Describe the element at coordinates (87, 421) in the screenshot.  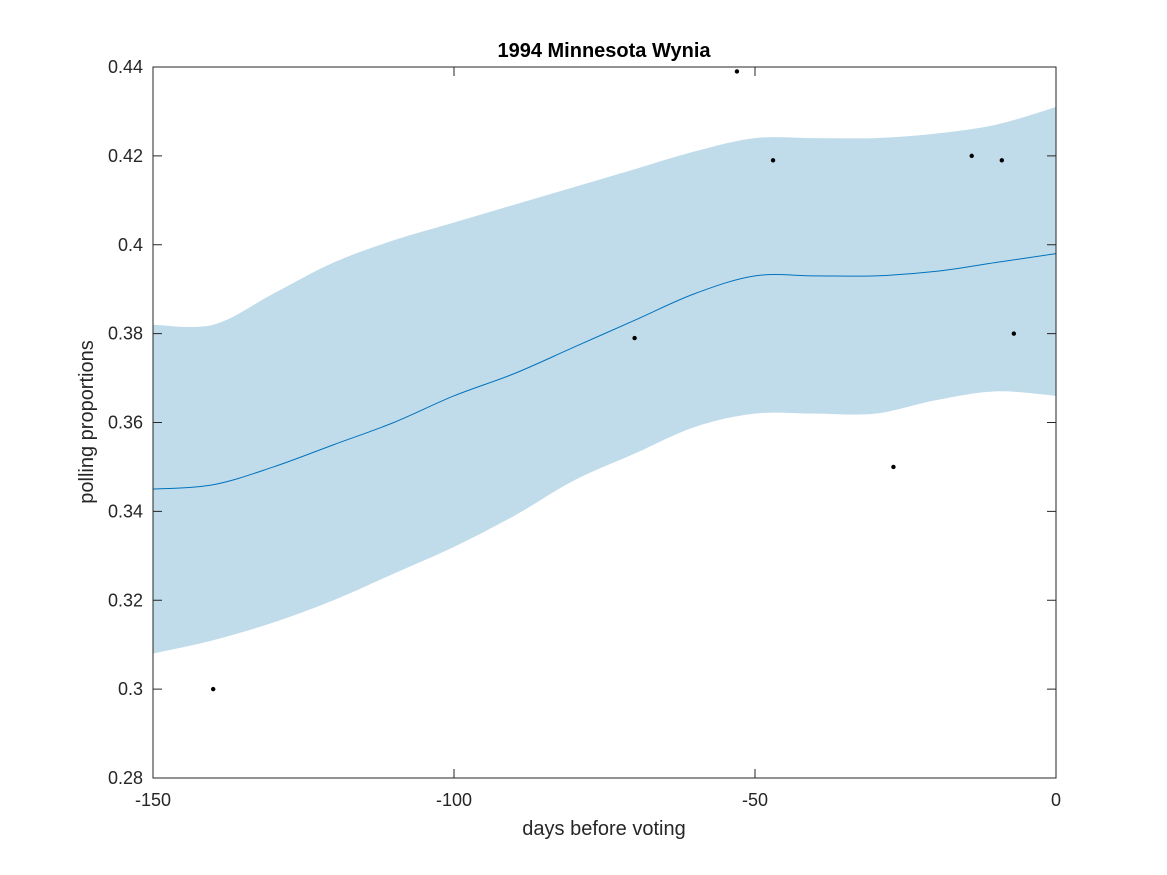
I see `y-axis-label: polling proportions` at that location.